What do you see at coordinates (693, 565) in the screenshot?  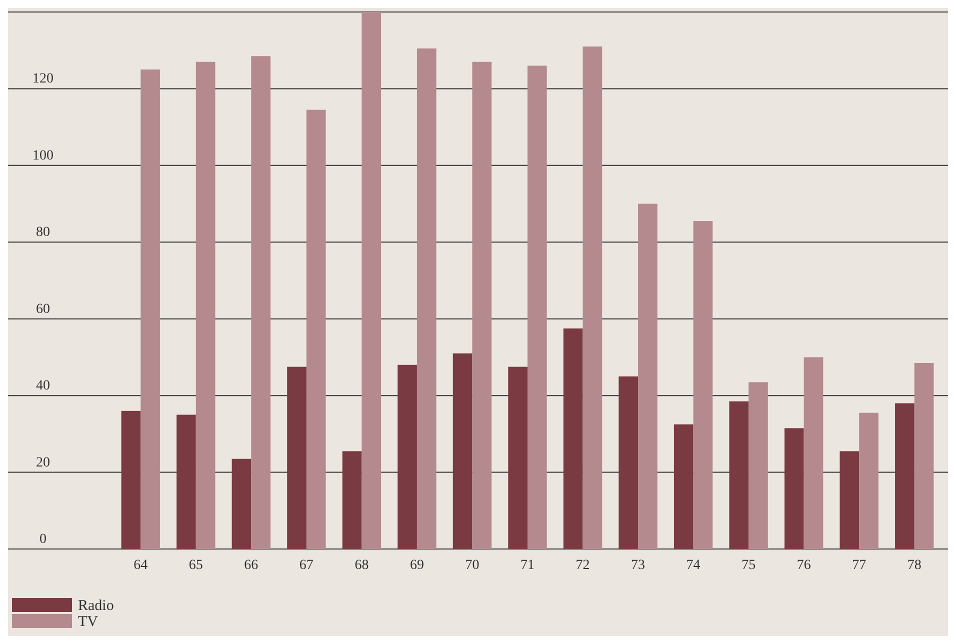 I see `x-tick-label: 74` at bounding box center [693, 565].